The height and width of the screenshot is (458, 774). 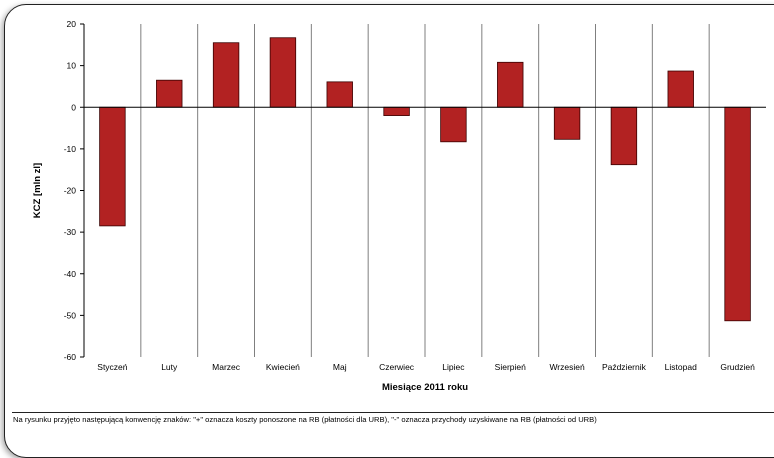 I want to click on y-tick-label: -50, so click(x=70, y=315).